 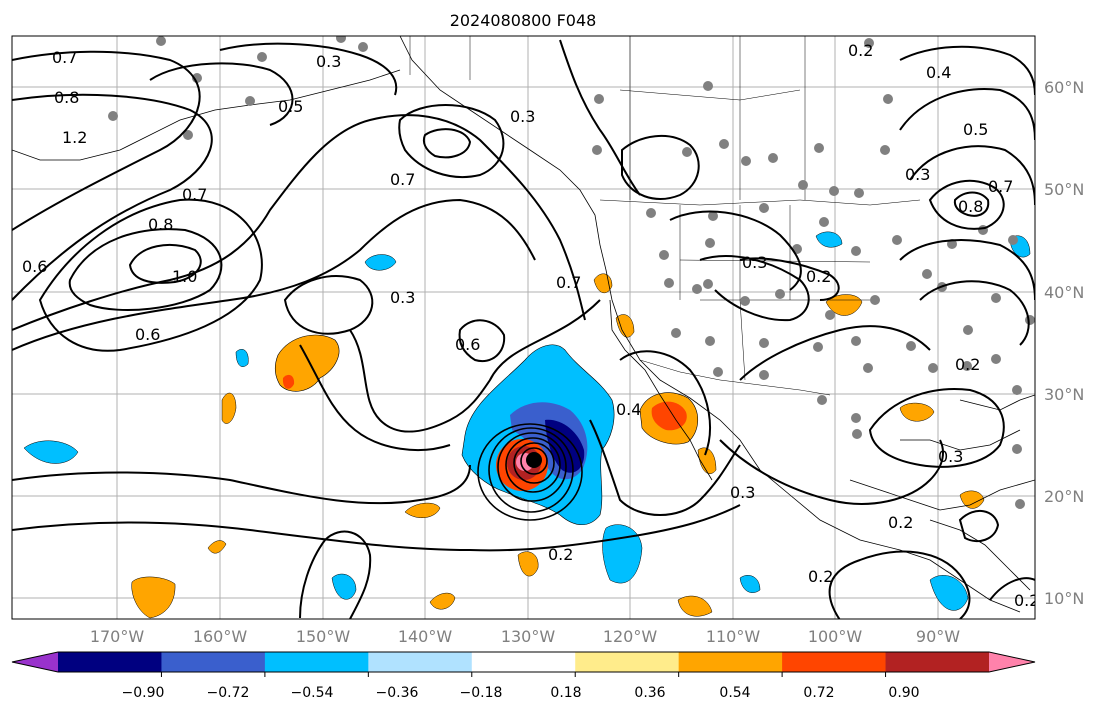 I want to click on lat-label: 60°N, so click(x=1064, y=87).